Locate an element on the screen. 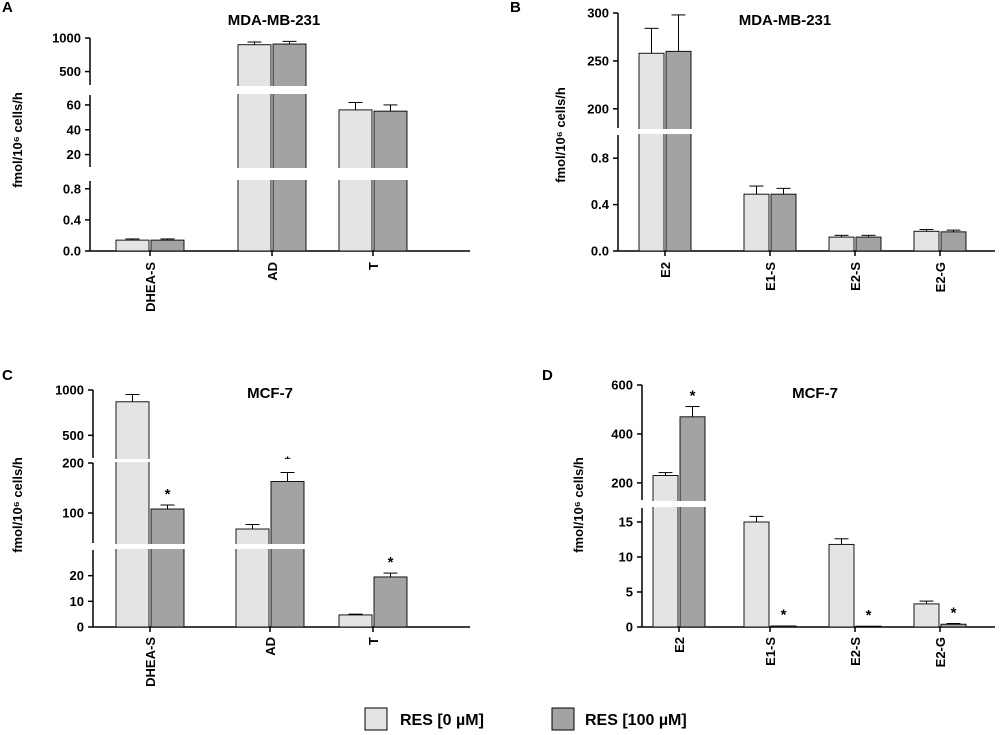  y-tick-label: 0.4 is located at coordinates (600, 204).